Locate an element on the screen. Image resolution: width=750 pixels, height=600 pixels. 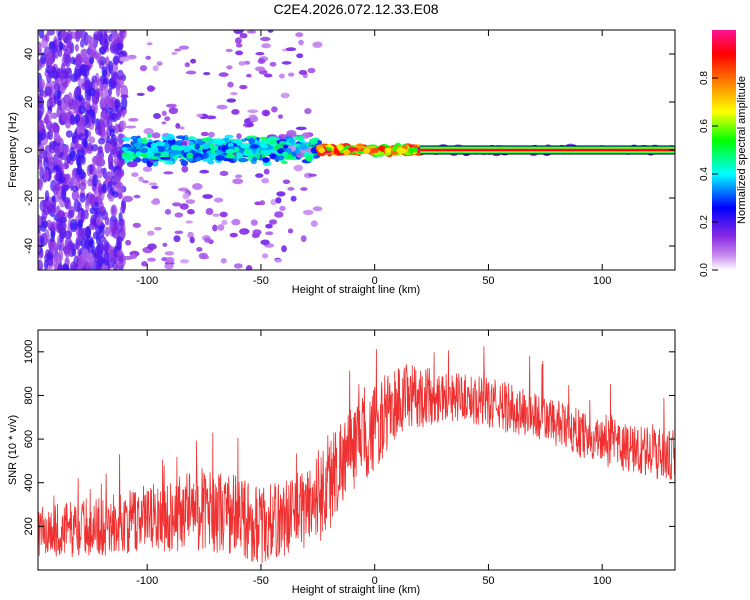
snr-xtick-label: -100 is located at coordinates (147, 581).